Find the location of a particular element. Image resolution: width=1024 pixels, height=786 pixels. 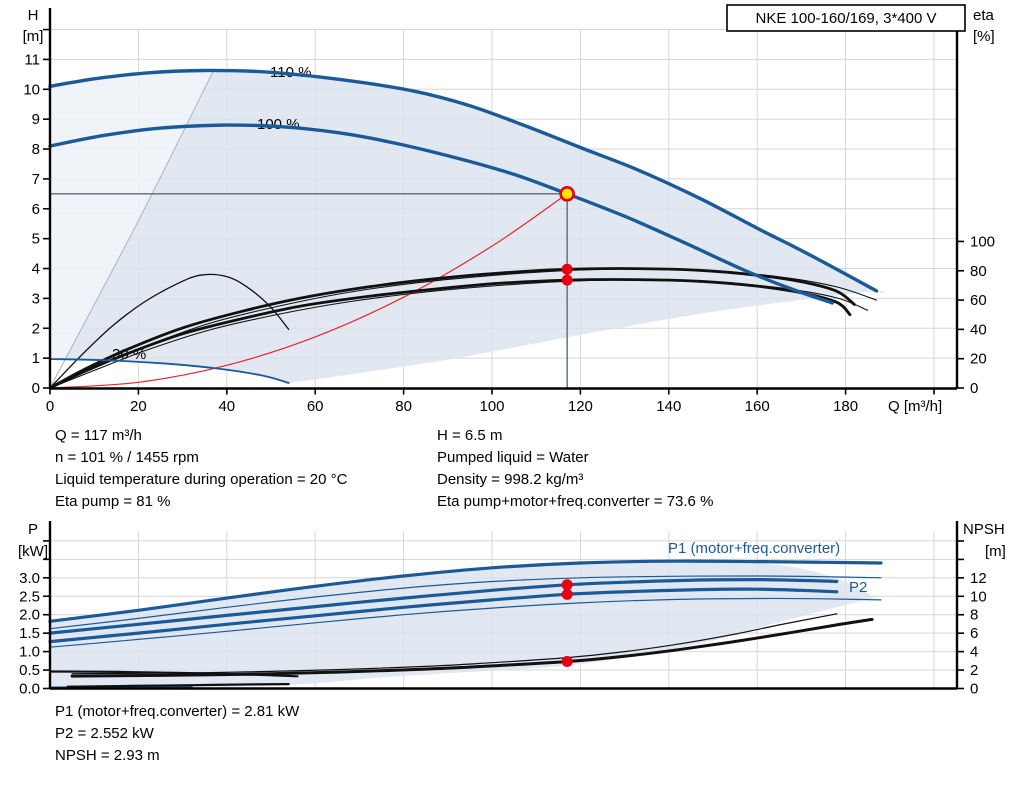

info-p1: P1 (motor+freq.converter) = 2.81 kW is located at coordinates (177, 711).